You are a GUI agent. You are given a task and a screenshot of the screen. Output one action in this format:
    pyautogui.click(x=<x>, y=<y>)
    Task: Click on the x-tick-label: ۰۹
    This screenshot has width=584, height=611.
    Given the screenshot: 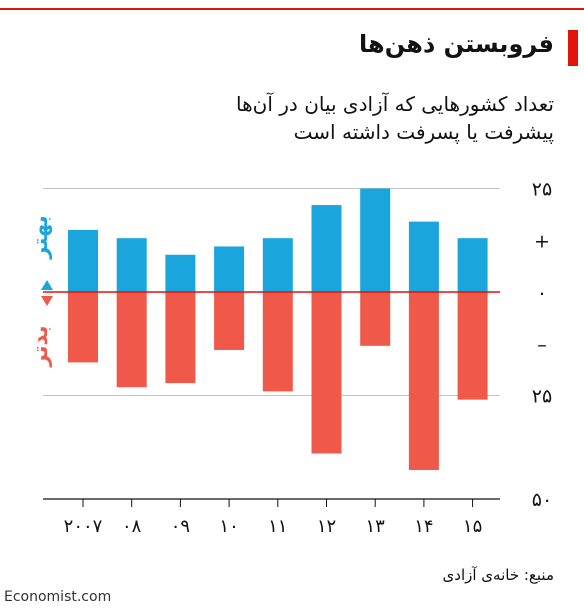 What is the action you would take?
    pyautogui.click(x=180, y=526)
    